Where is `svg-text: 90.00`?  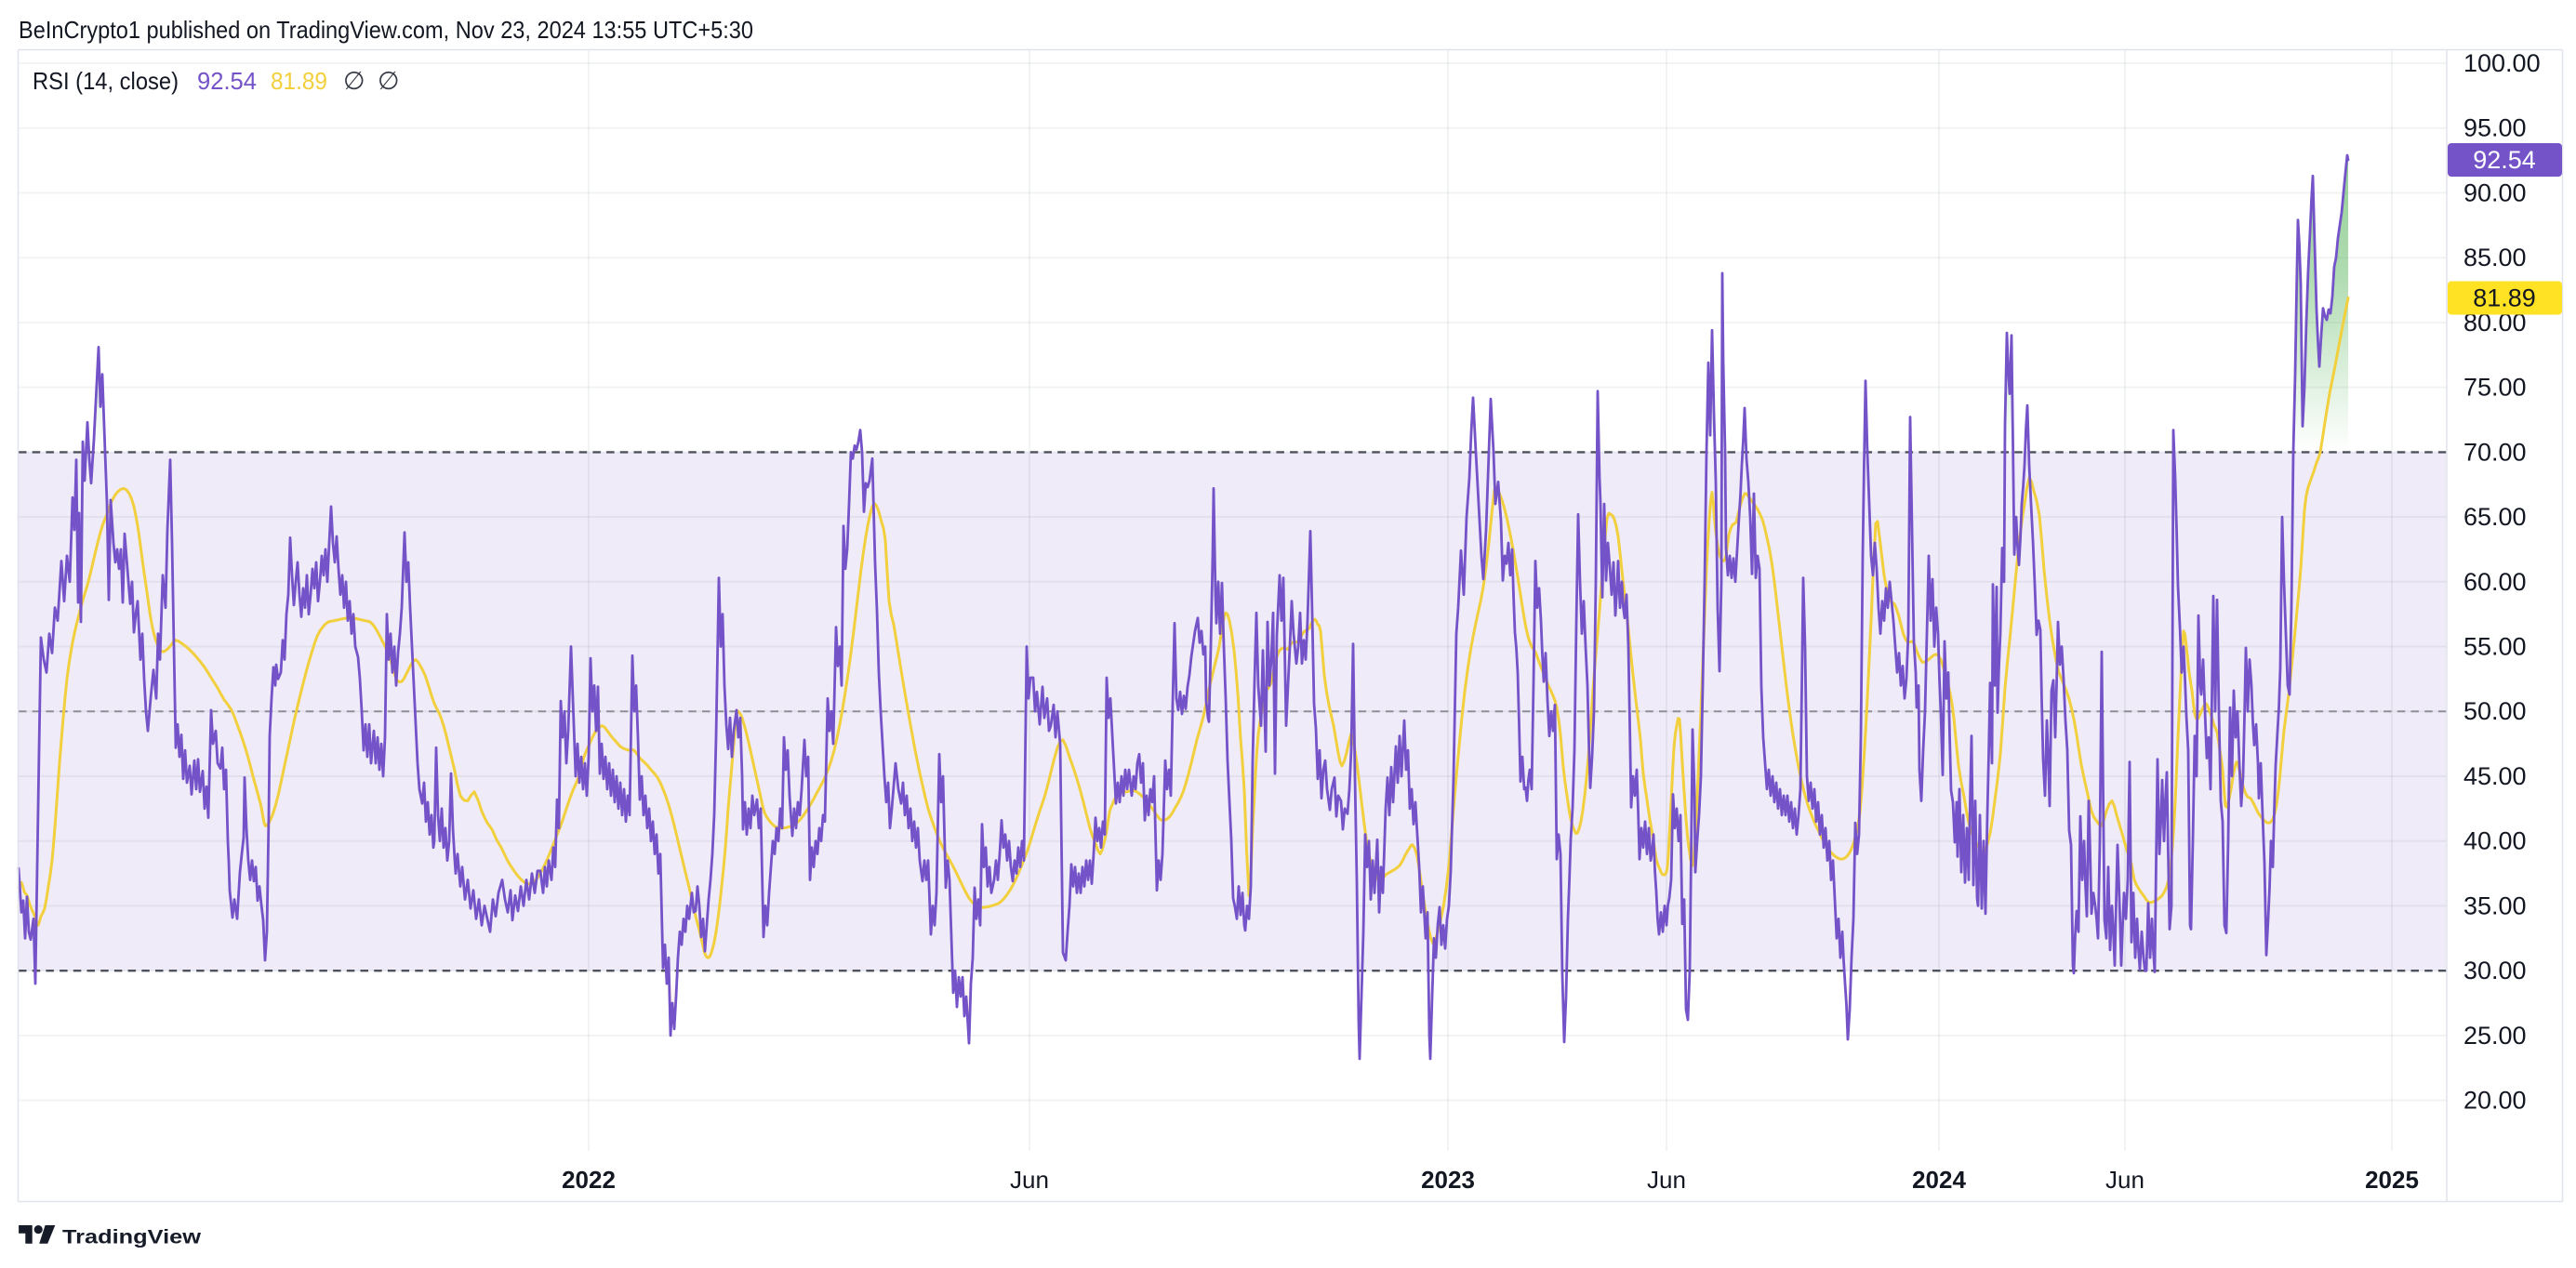
svg-text: 90.00 is located at coordinates (2495, 192).